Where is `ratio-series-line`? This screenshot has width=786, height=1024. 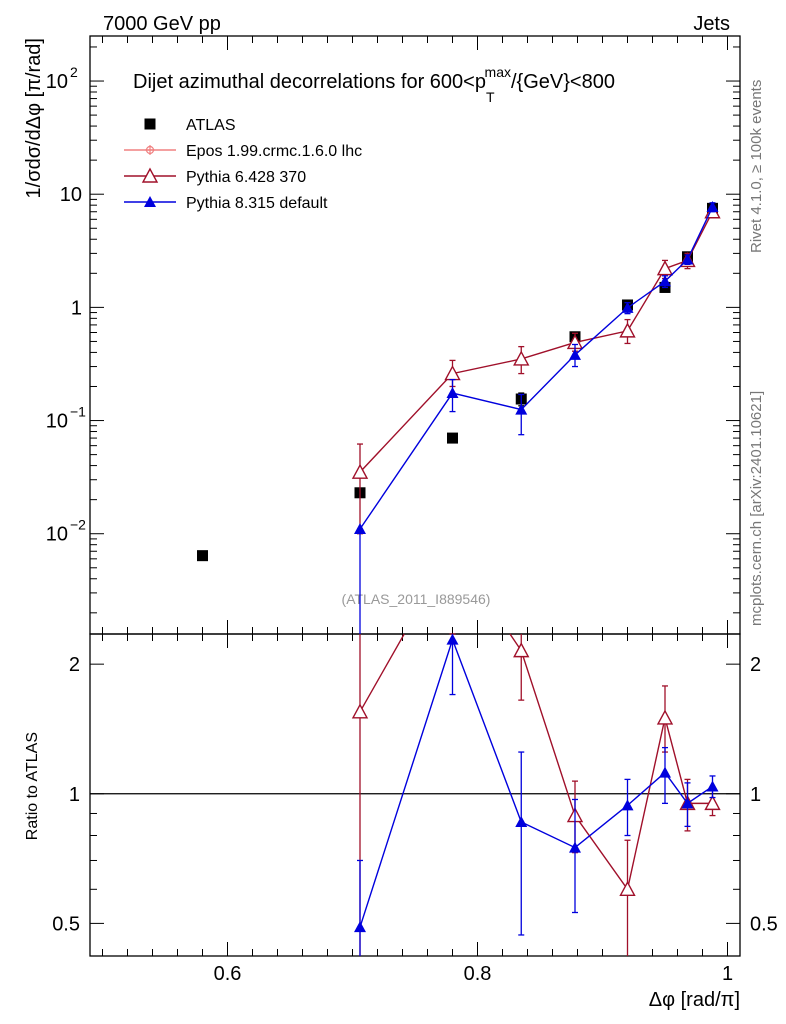
ratio-series-line is located at coordinates (536, 782).